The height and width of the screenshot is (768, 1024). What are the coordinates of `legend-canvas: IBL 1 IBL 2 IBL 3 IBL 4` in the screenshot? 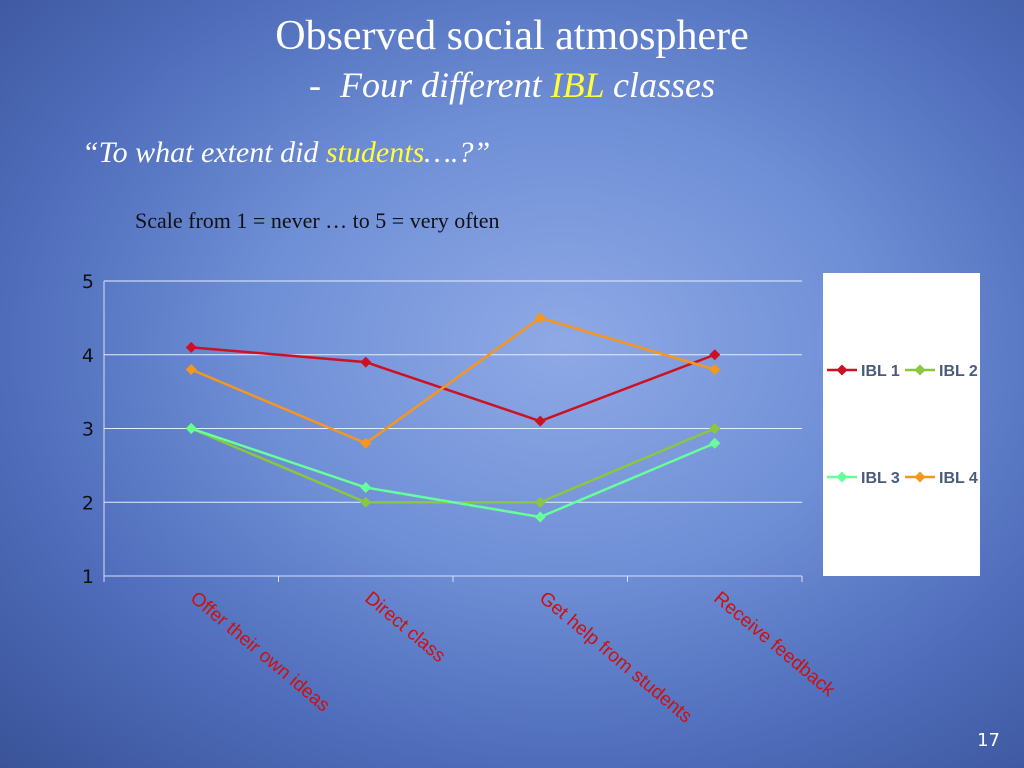 It's located at (902, 425).